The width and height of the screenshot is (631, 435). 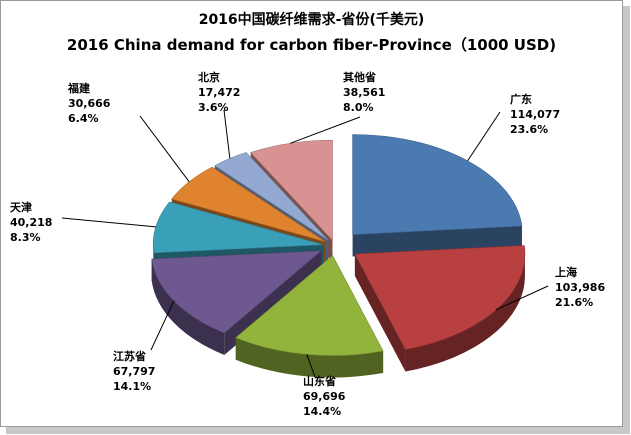 I want to click on slice-4-label: 江苏省 67,797 14.1%, so click(x=134, y=371).